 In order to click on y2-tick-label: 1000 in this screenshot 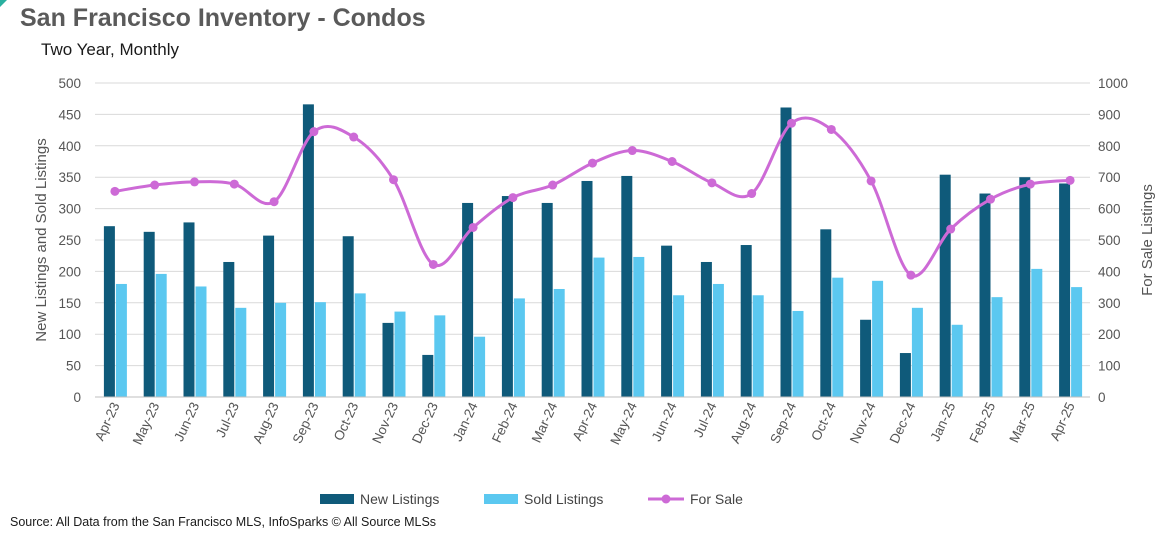, I will do `click(1113, 83)`.